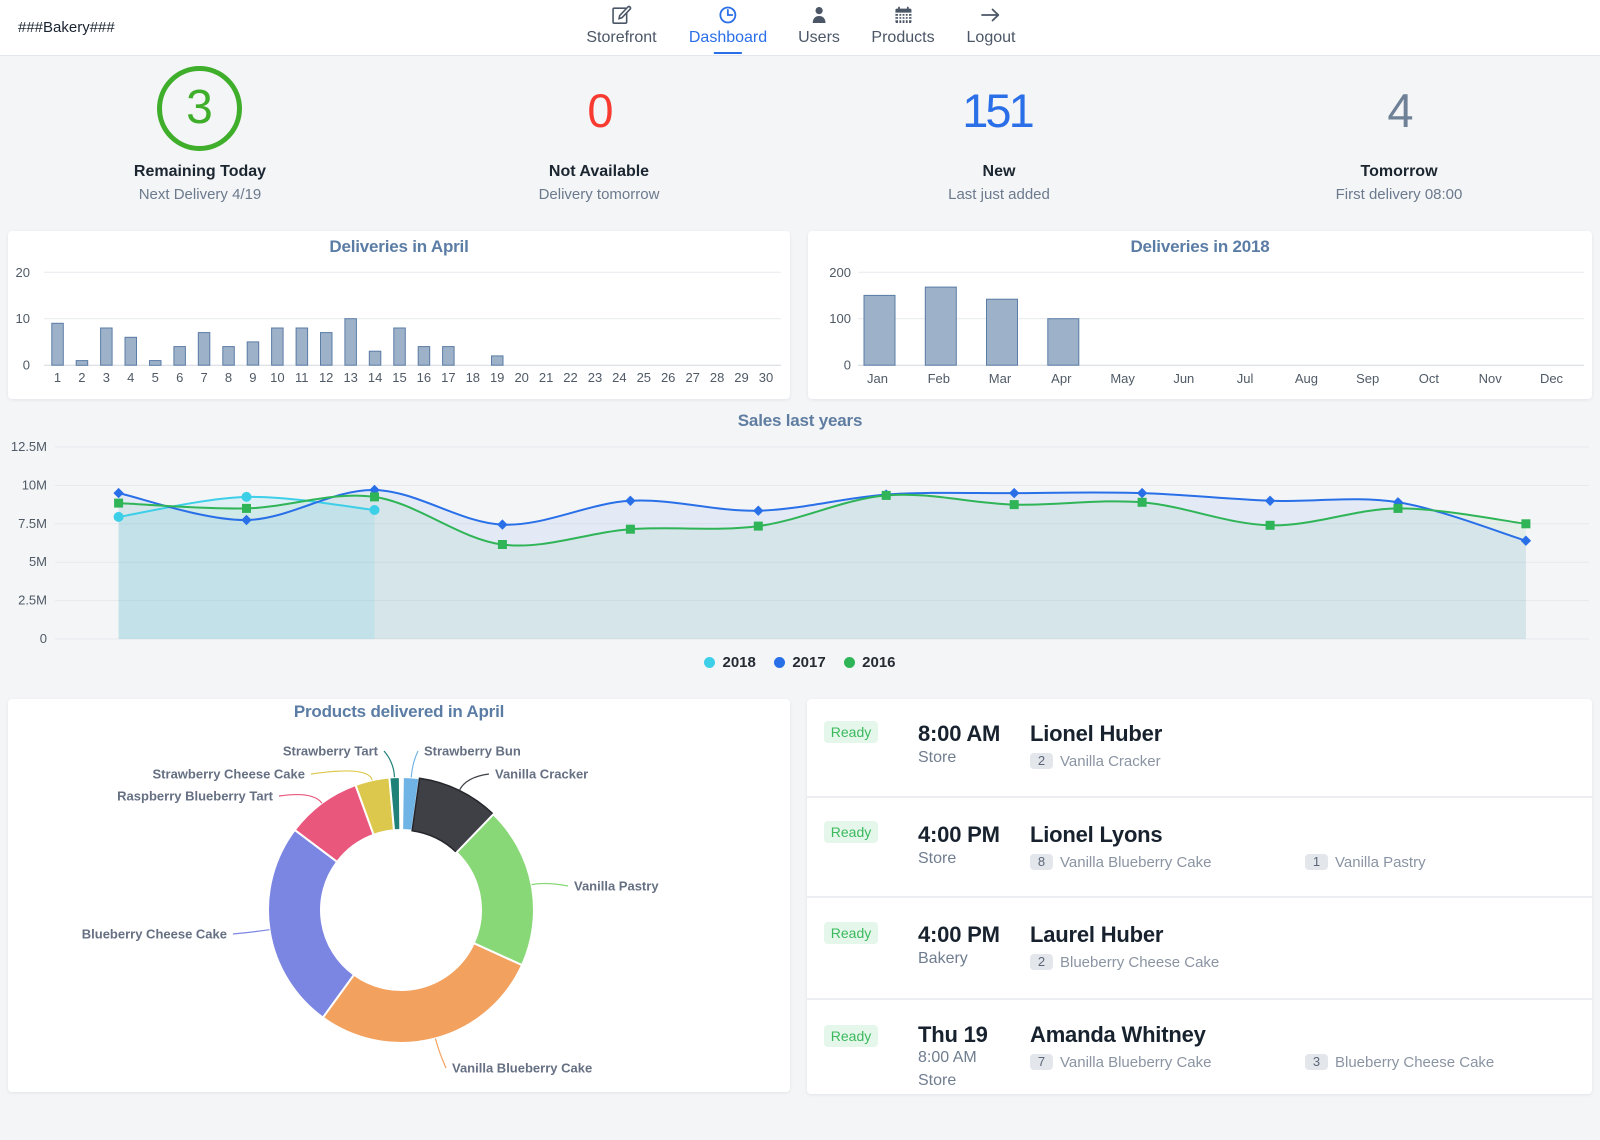  I want to click on svg-text: 7, so click(203, 377).